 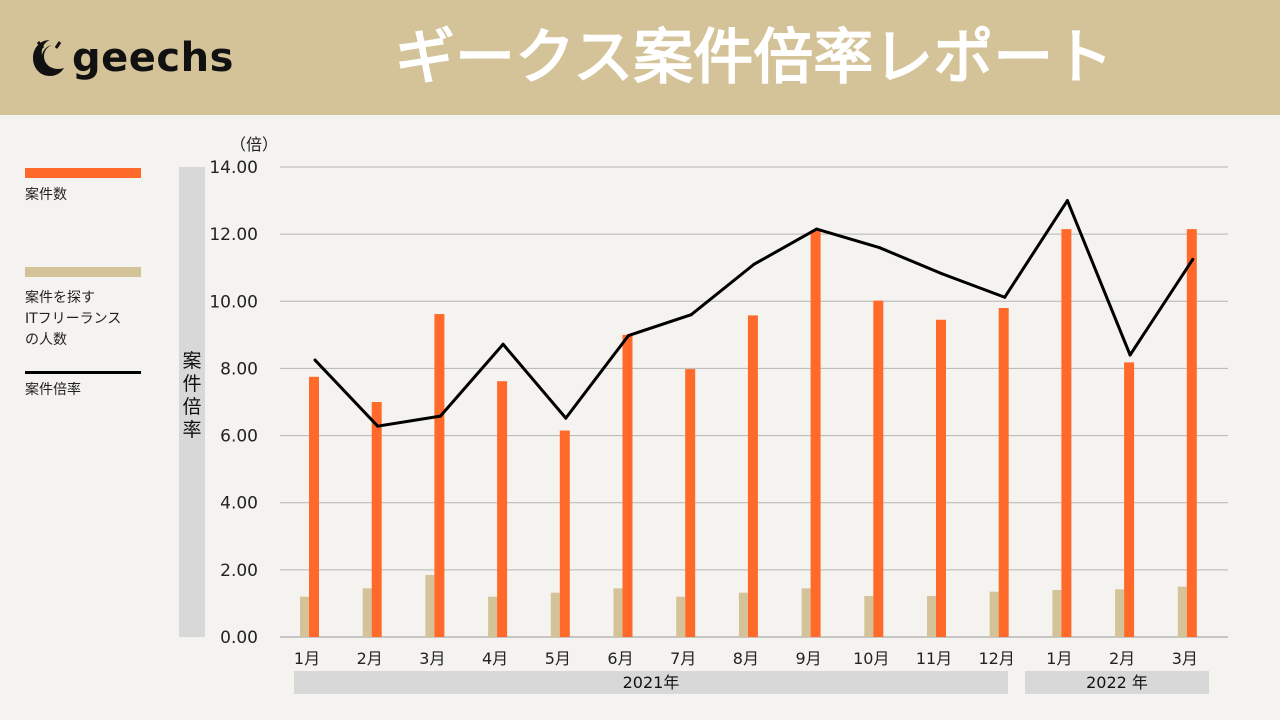 What do you see at coordinates (558, 658) in the screenshot?
I see `x-tick-label: 5月` at bounding box center [558, 658].